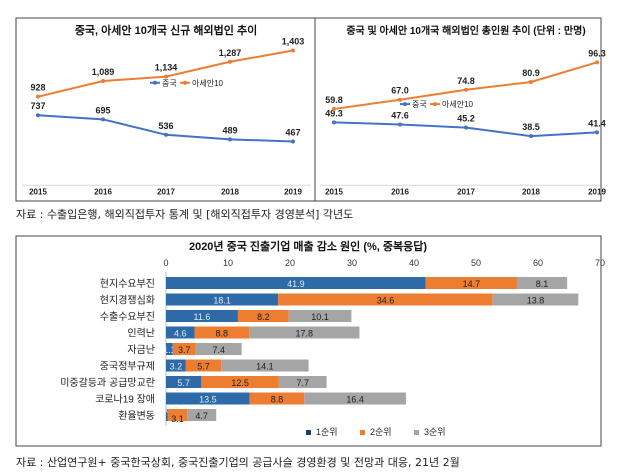 Image resolution: width=620 pixels, height=476 pixels. What do you see at coordinates (141, 350) in the screenshot?
I see `category-label: 자금난` at bounding box center [141, 350].